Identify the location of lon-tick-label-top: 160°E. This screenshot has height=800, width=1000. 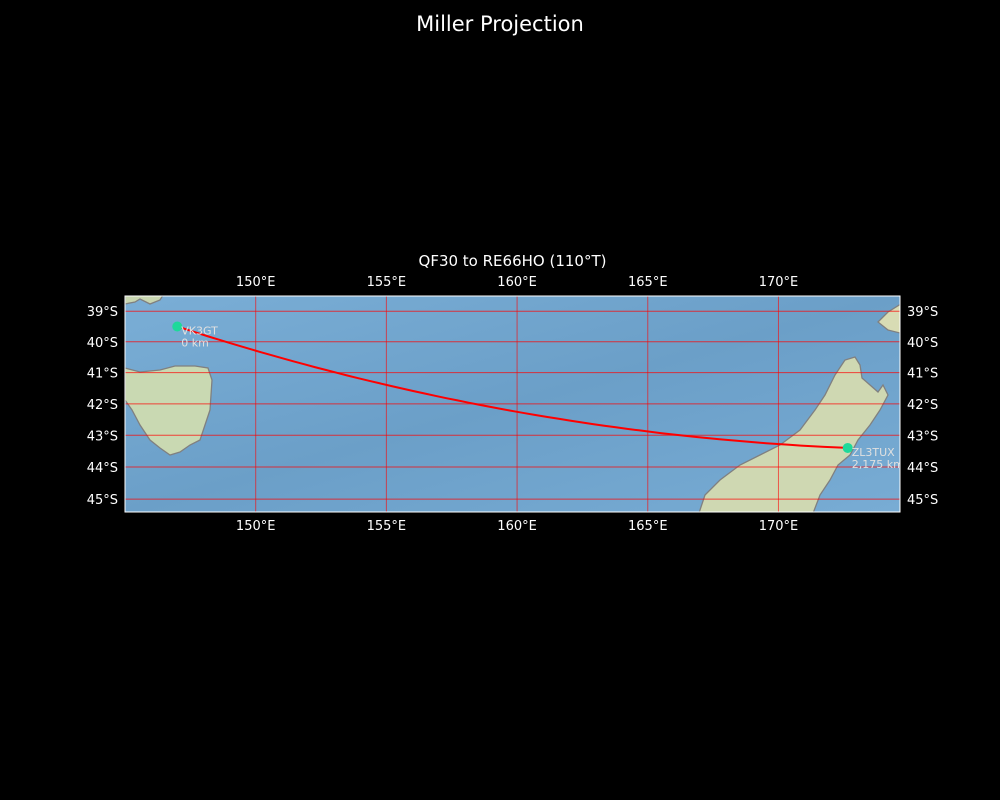
(517, 282).